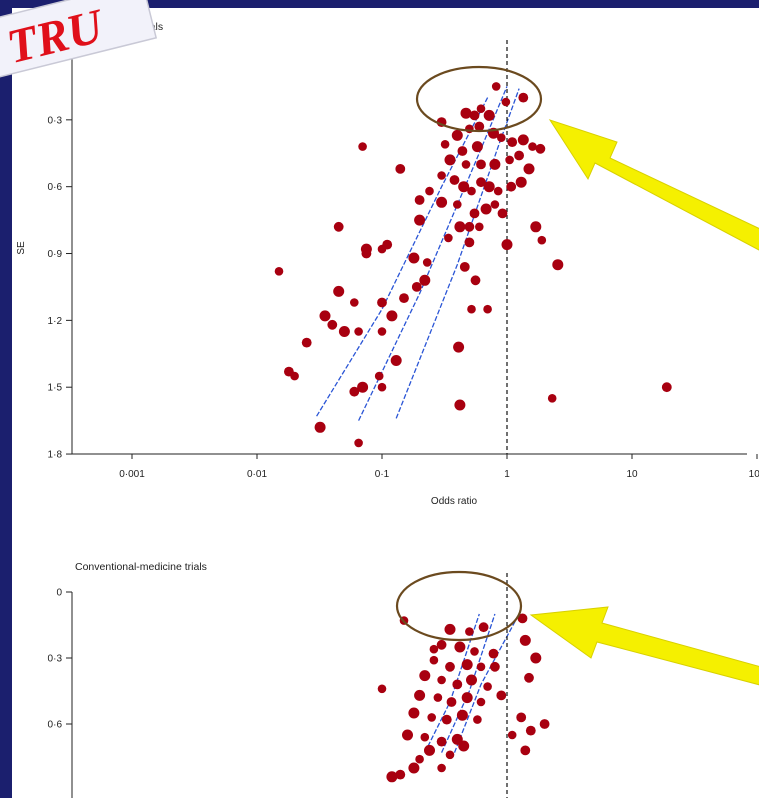 This screenshot has width=759, height=798. What do you see at coordinates (55, 120) in the screenshot?
I see `y-tick-label: 0·3` at bounding box center [55, 120].